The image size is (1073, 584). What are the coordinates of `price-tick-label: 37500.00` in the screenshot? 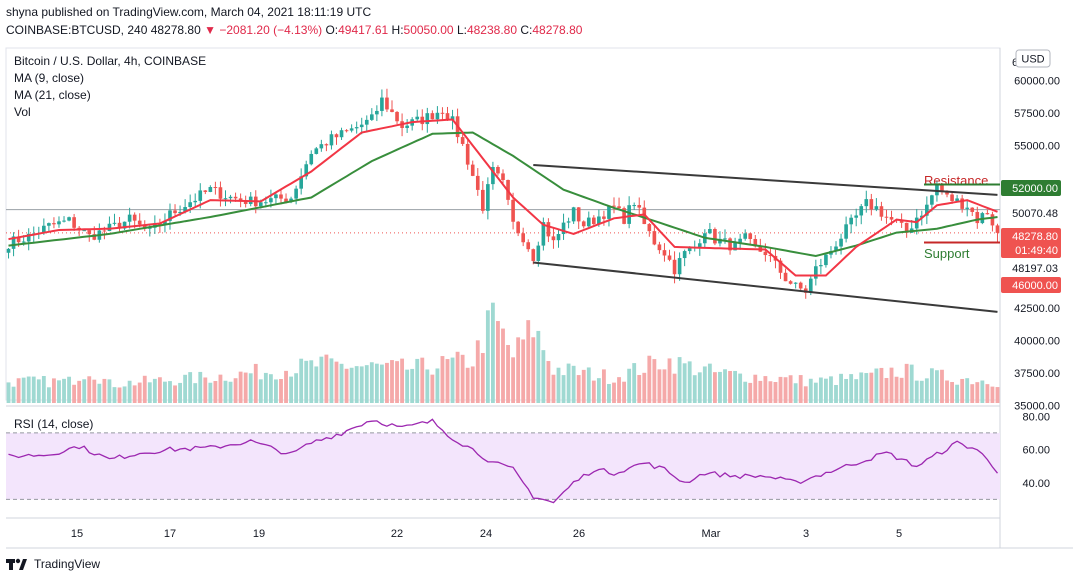 It's located at (1037, 374).